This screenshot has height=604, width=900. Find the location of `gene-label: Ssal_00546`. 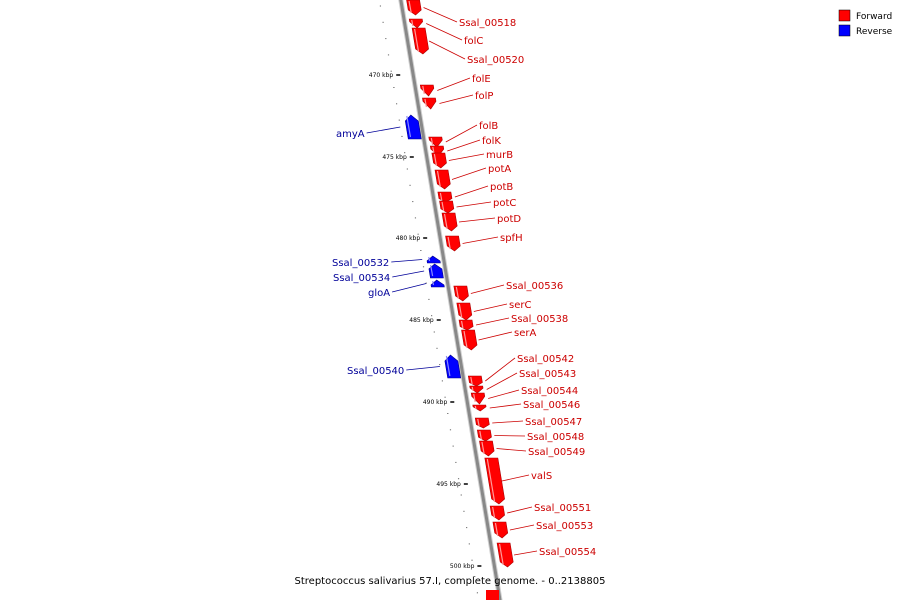

gene-label: Ssal_00546 is located at coordinates (551, 405).